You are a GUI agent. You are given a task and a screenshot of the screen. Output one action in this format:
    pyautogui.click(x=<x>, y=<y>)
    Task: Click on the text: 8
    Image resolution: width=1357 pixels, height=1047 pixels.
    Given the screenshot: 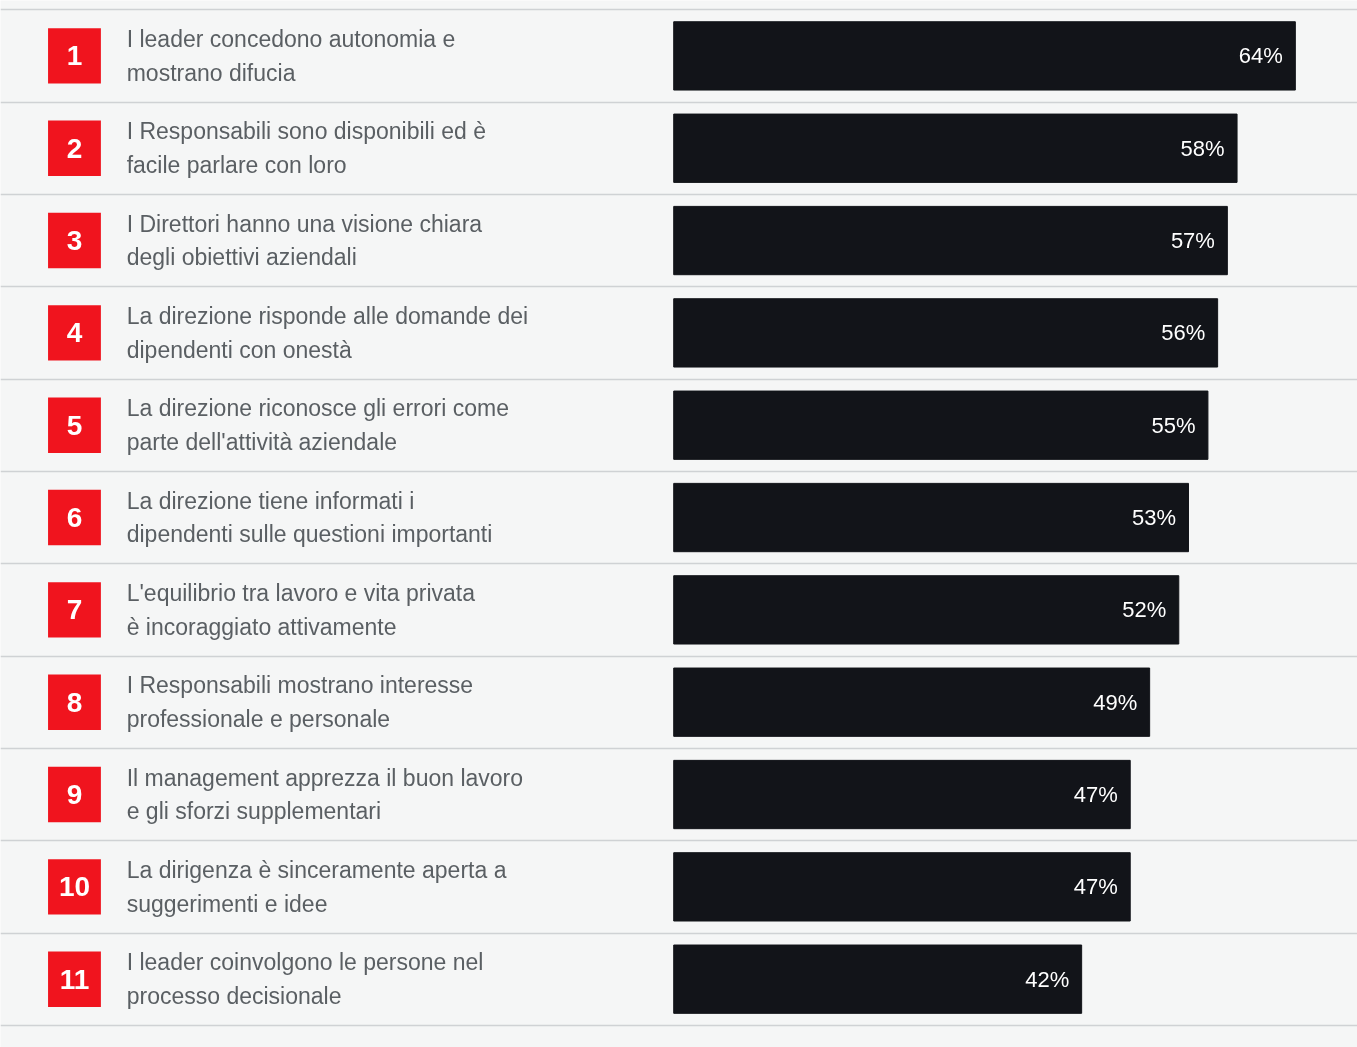 What is the action you would take?
    pyautogui.click(x=74, y=702)
    